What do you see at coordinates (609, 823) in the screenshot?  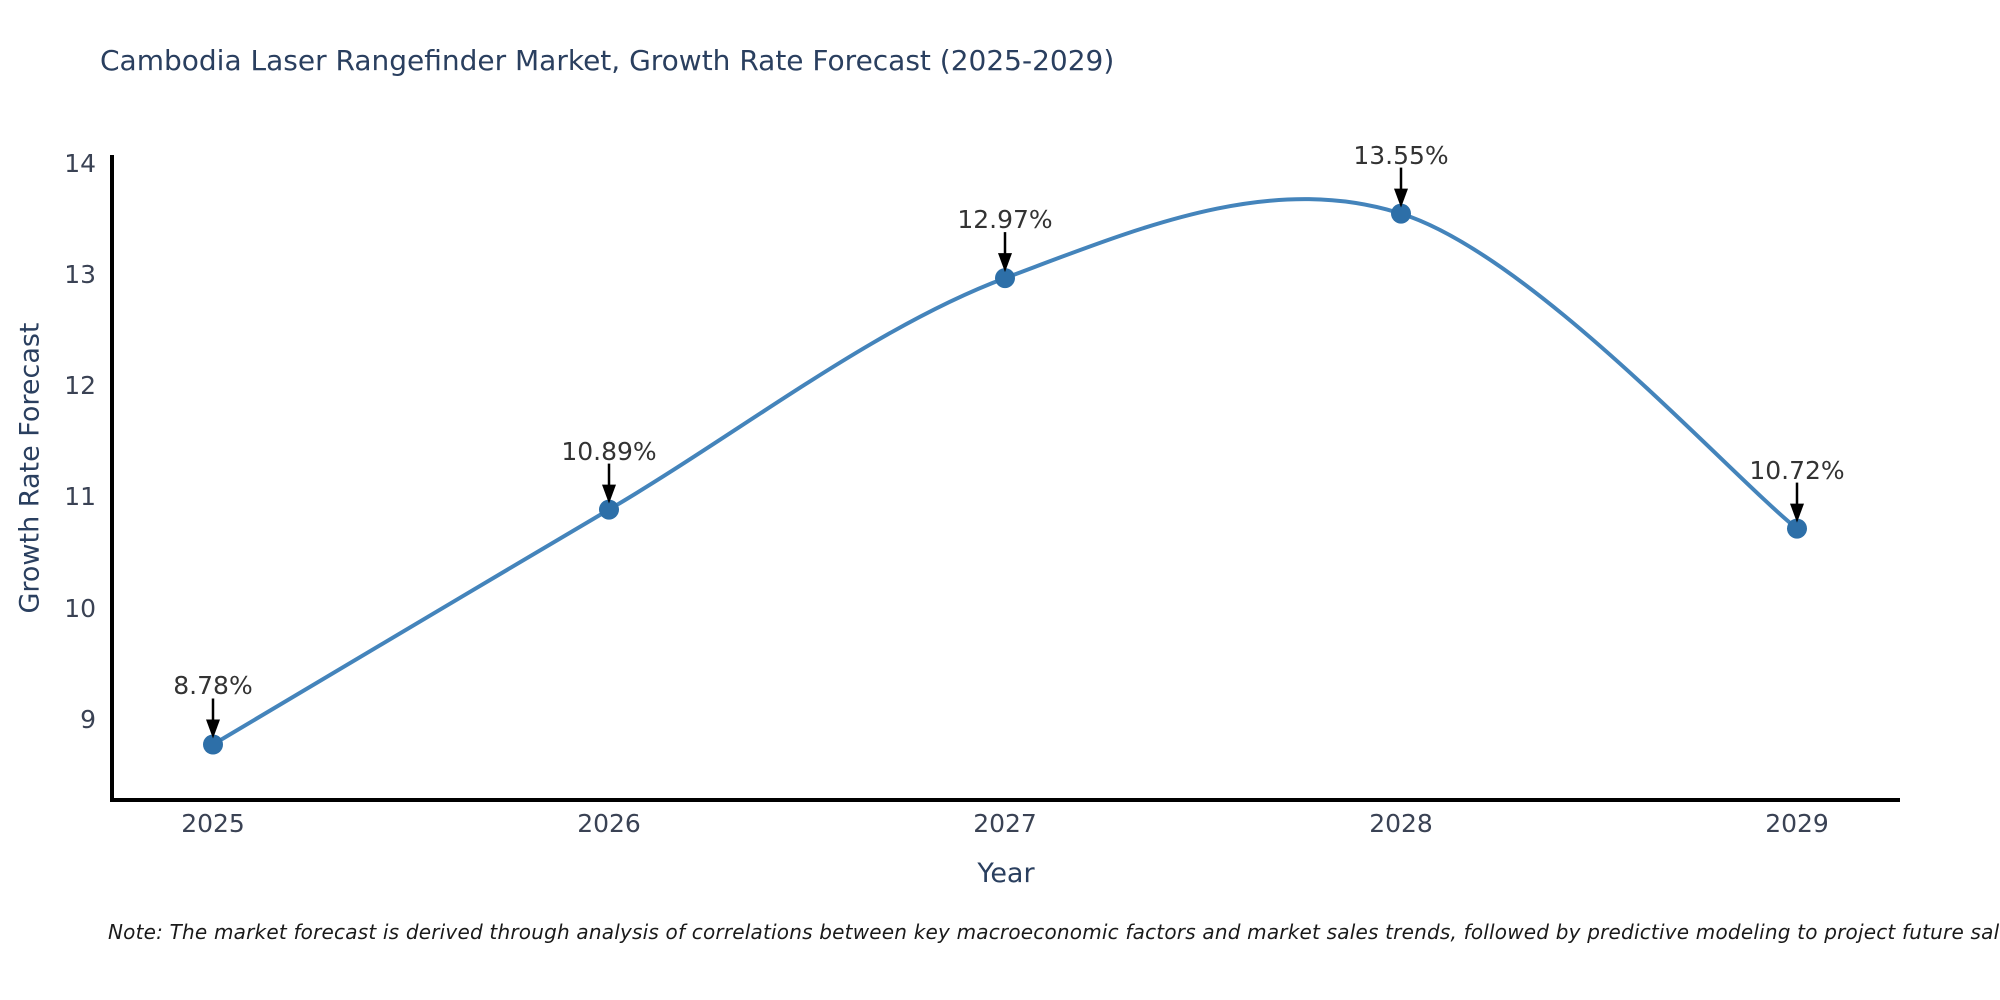 I see `x-tick-label: 2026` at bounding box center [609, 823].